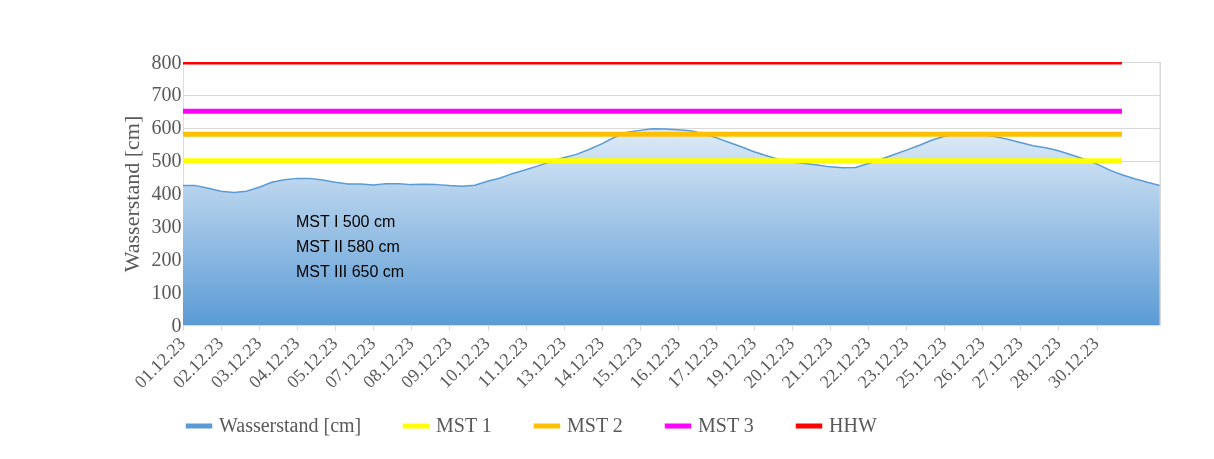  What do you see at coordinates (166, 127) in the screenshot?
I see `y-tick-label: 600` at bounding box center [166, 127].